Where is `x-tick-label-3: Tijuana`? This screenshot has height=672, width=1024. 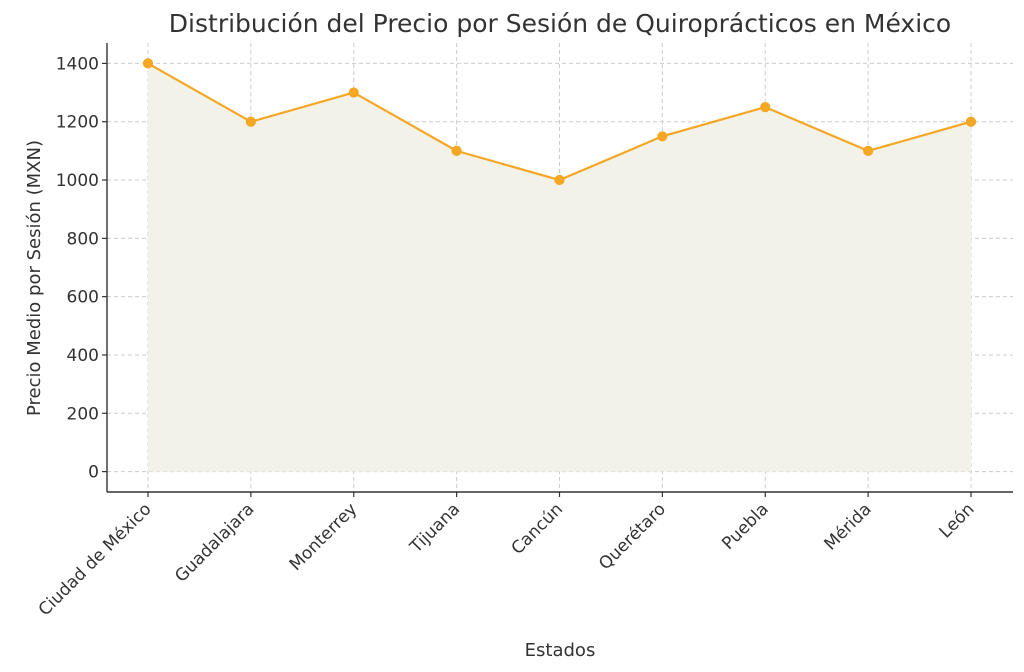 x-tick-label-3: Tijuana is located at coordinates (435, 528).